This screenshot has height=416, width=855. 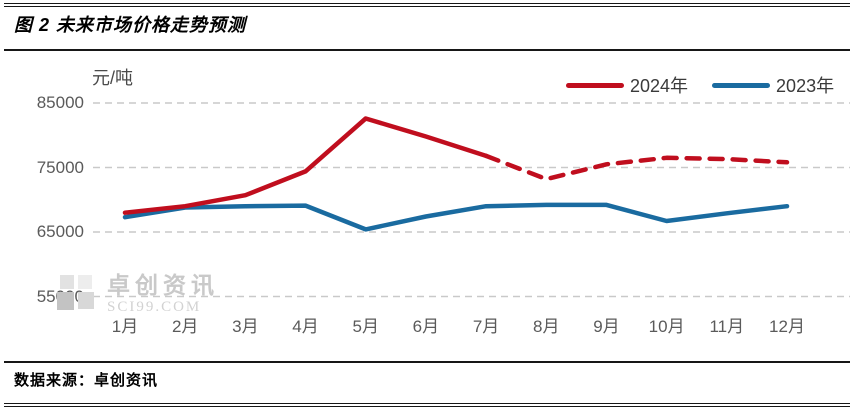 I want to click on legend-line-sample-2024, so click(x=595, y=85).